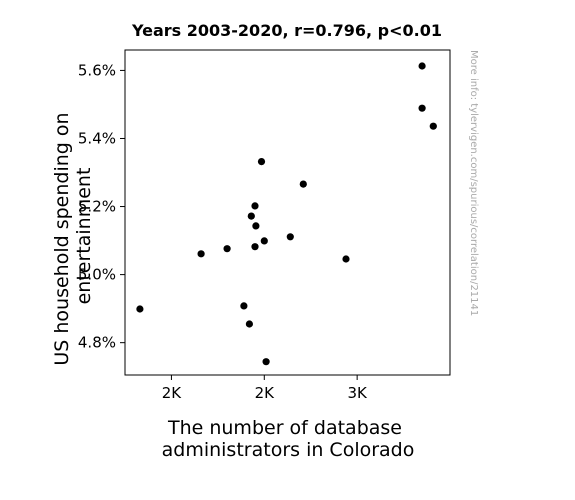  Describe the element at coordinates (97, 207) in the screenshot. I see `y-tick-label: 5.2%` at that location.